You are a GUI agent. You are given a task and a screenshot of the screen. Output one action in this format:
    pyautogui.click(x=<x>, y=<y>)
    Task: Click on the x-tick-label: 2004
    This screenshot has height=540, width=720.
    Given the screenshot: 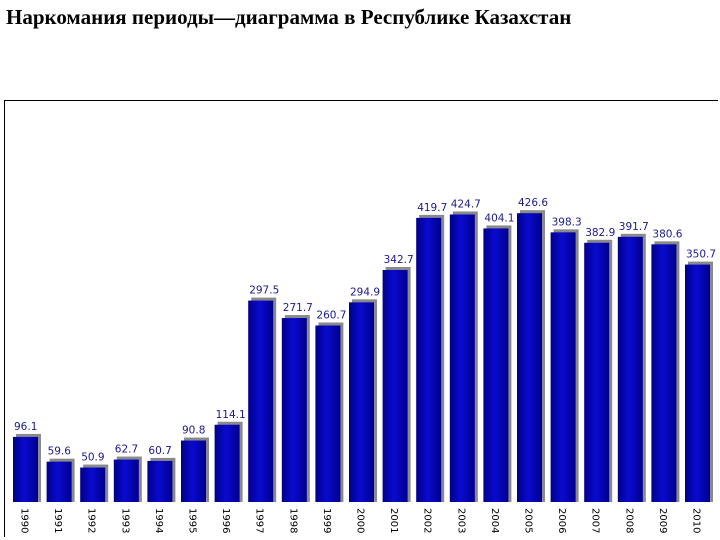 What is the action you would take?
    pyautogui.click(x=494, y=520)
    